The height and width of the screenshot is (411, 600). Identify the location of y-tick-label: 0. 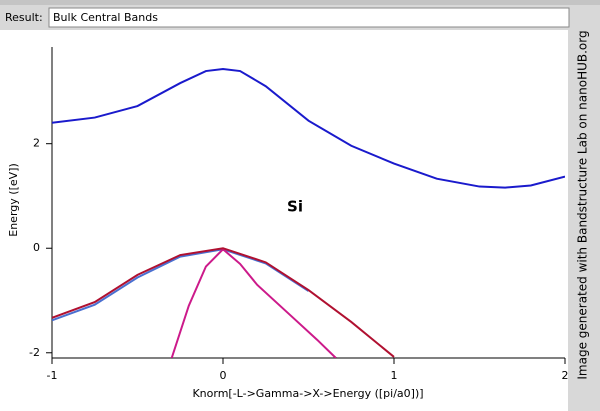
(36, 247).